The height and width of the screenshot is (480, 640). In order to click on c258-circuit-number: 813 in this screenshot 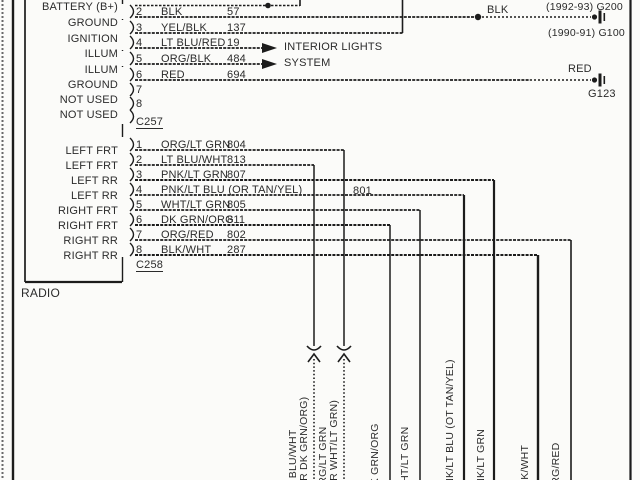, I will do `click(236, 160)`.